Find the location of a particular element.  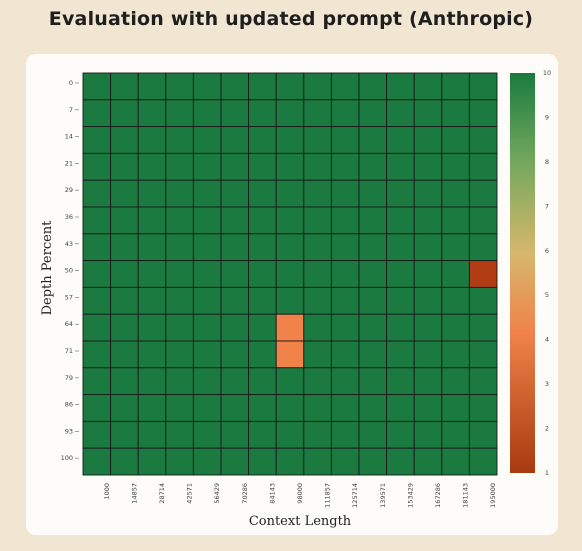

x-tick-label: 14857 is located at coordinates (134, 493).